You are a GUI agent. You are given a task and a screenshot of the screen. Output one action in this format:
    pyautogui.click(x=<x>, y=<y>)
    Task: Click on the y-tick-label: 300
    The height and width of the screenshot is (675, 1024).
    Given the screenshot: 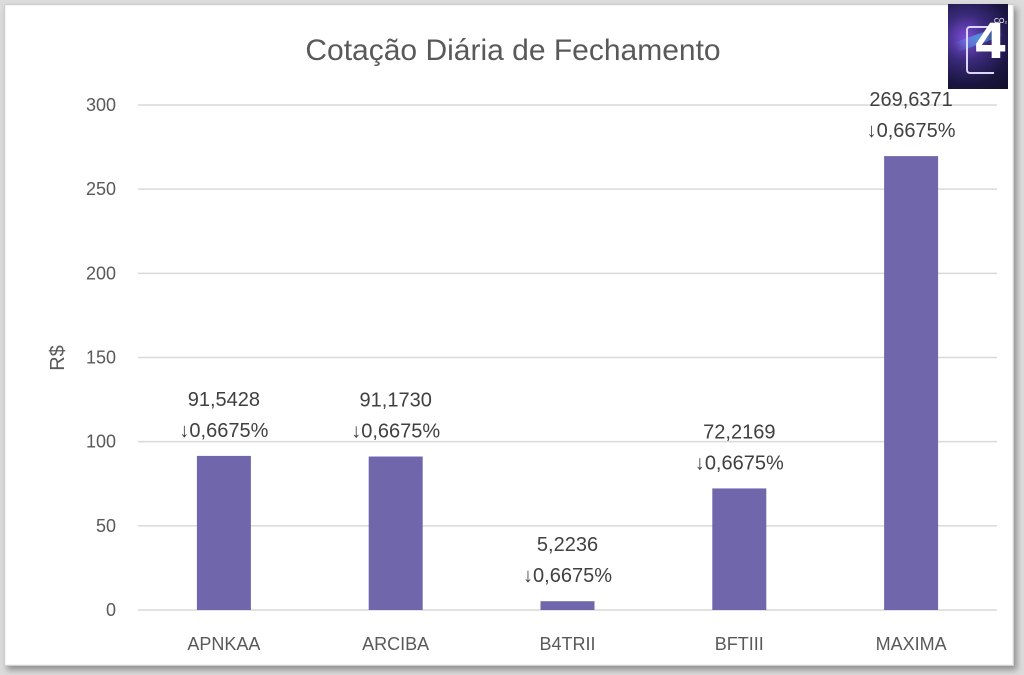 What is the action you would take?
    pyautogui.click(x=101, y=105)
    